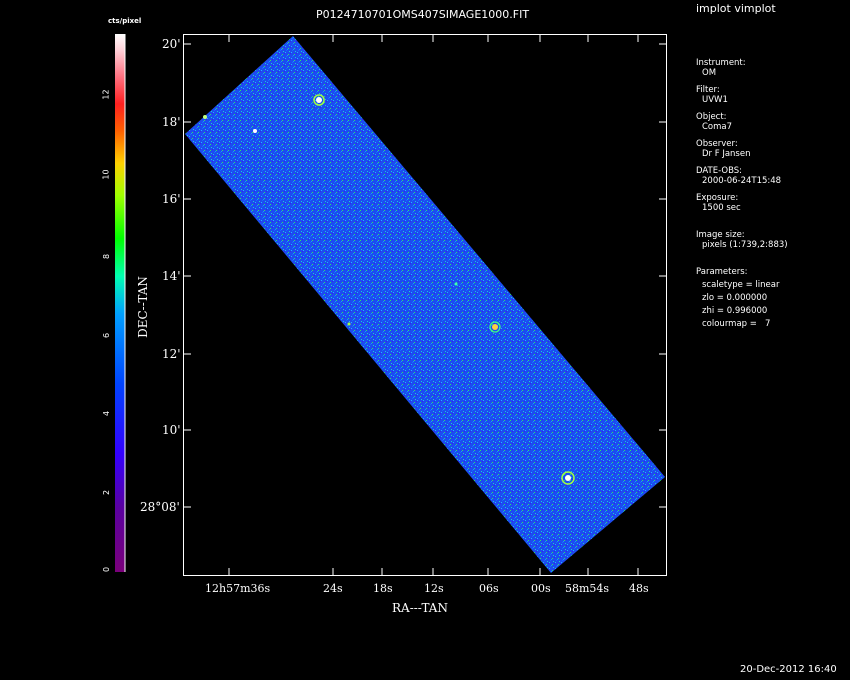  Describe the element at coordinates (721, 63) in the screenshot. I see `instrument-label: Instrument:` at that location.